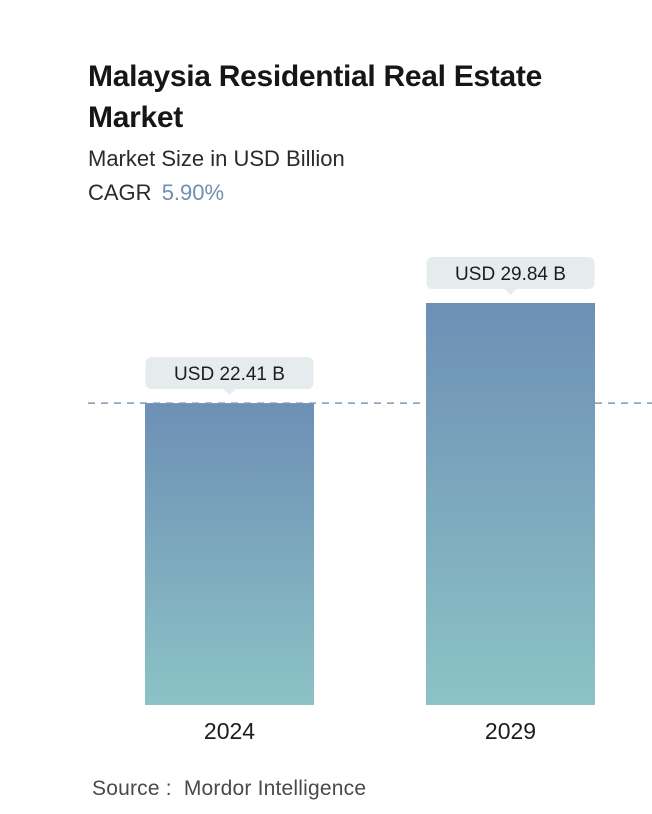  I want to click on bar-2024, so click(229, 554).